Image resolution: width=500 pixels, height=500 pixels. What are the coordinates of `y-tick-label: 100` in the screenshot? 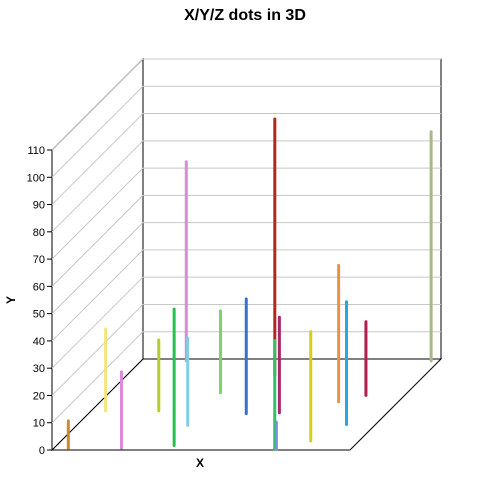 It's located at (36, 178).